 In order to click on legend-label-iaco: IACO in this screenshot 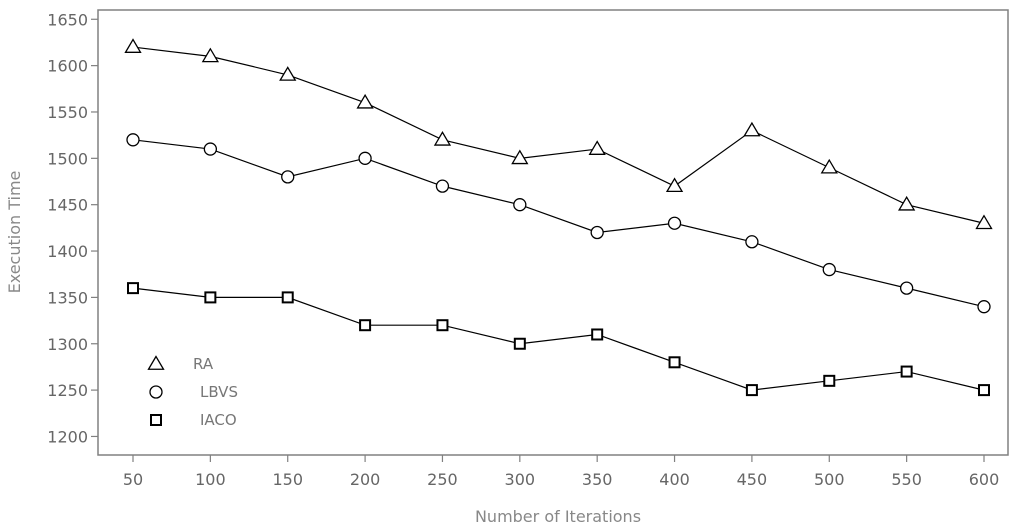, I will do `click(218, 420)`.